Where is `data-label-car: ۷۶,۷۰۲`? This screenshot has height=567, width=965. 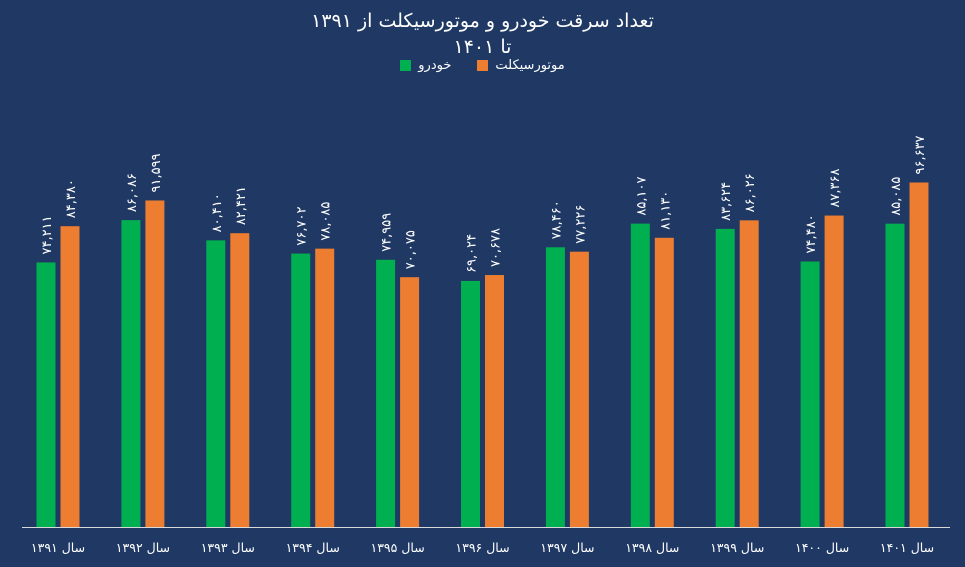
data-label-car: ۷۶,۷۰۲ is located at coordinates (302, 226).